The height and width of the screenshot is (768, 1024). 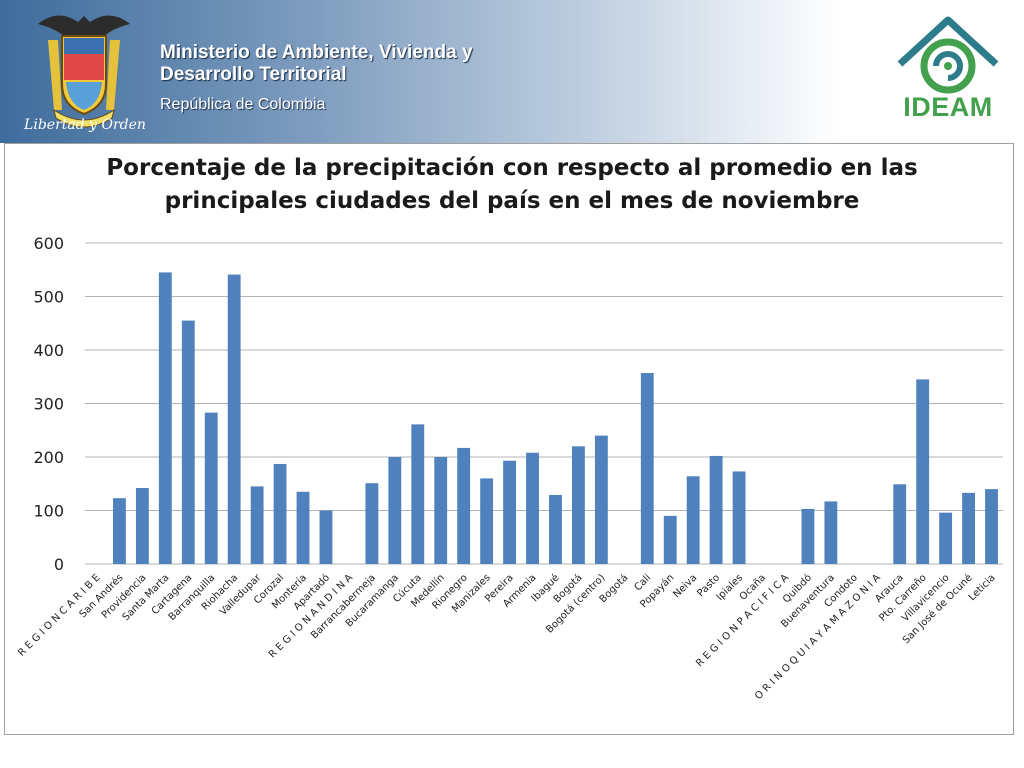 What do you see at coordinates (59, 564) in the screenshot?
I see `y-tick-label: 0` at bounding box center [59, 564].